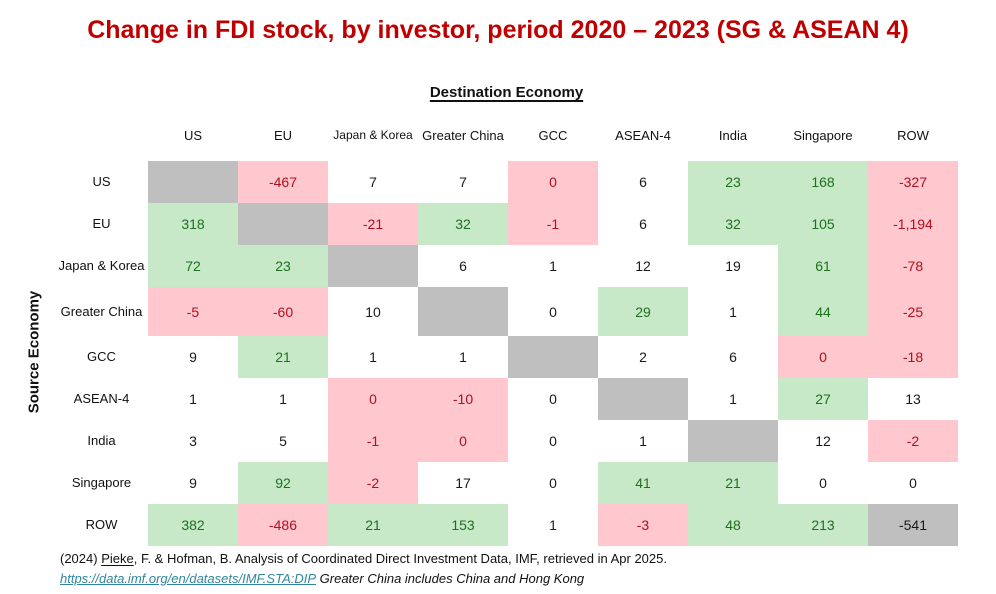 The height and width of the screenshot is (594, 996). What do you see at coordinates (913, 182) in the screenshot?
I see `matrix-cell: -327` at bounding box center [913, 182].